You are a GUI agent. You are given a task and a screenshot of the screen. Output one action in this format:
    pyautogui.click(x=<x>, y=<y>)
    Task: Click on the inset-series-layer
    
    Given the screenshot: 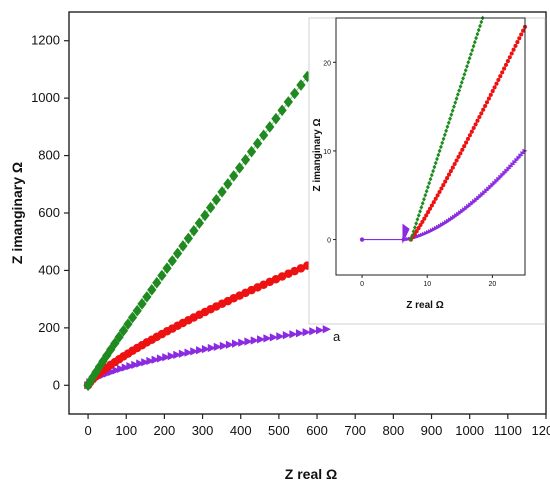 What is the action you would take?
    pyautogui.click(x=443, y=129)
    